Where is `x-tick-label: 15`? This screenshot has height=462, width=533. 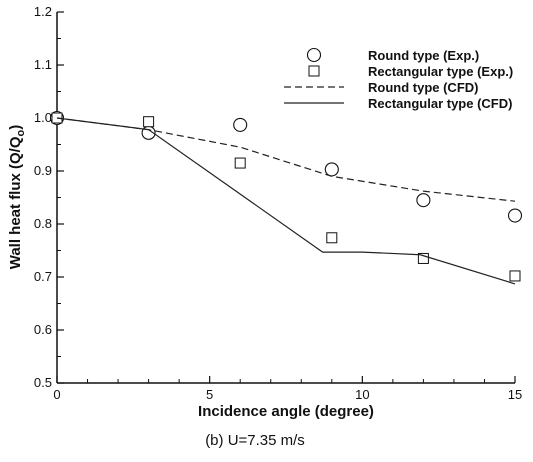 x-tick-label: 15 is located at coordinates (515, 394).